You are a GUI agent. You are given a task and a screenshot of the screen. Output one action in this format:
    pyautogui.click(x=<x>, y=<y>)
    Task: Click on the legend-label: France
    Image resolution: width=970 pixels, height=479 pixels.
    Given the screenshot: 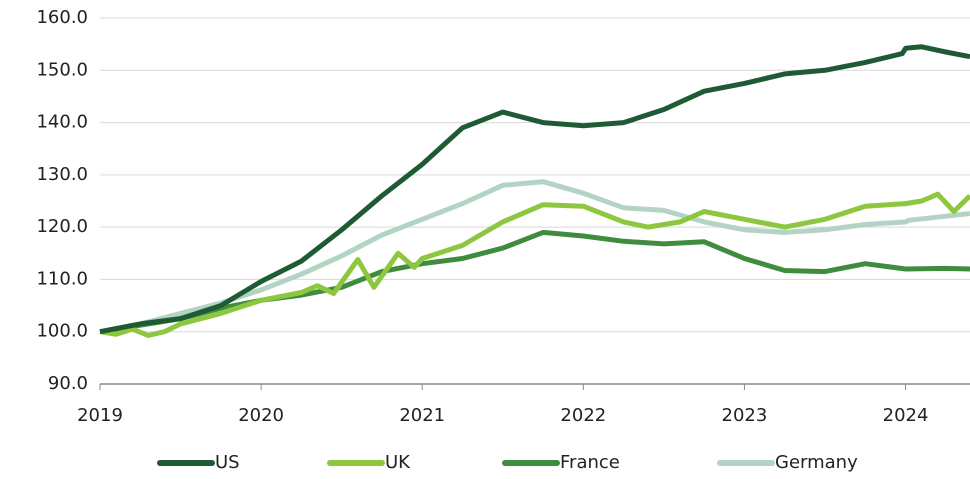 What is the action you would take?
    pyautogui.click(x=590, y=462)
    